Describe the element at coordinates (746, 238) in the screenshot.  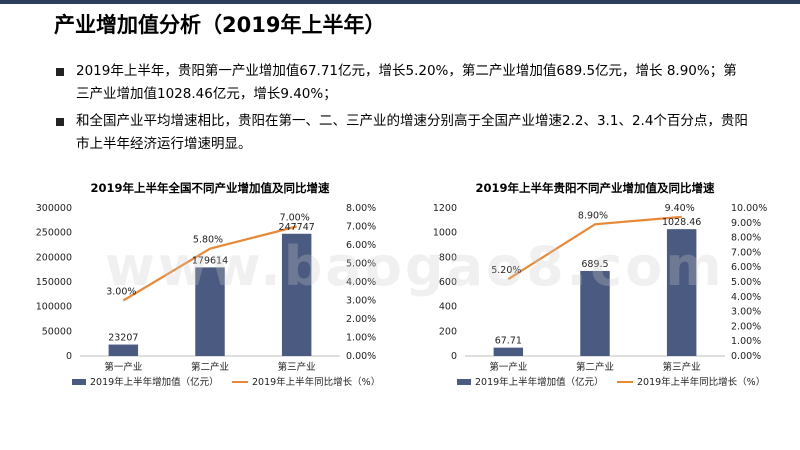
I see `guiyang-right-tick-label: 8.00%` at that location.